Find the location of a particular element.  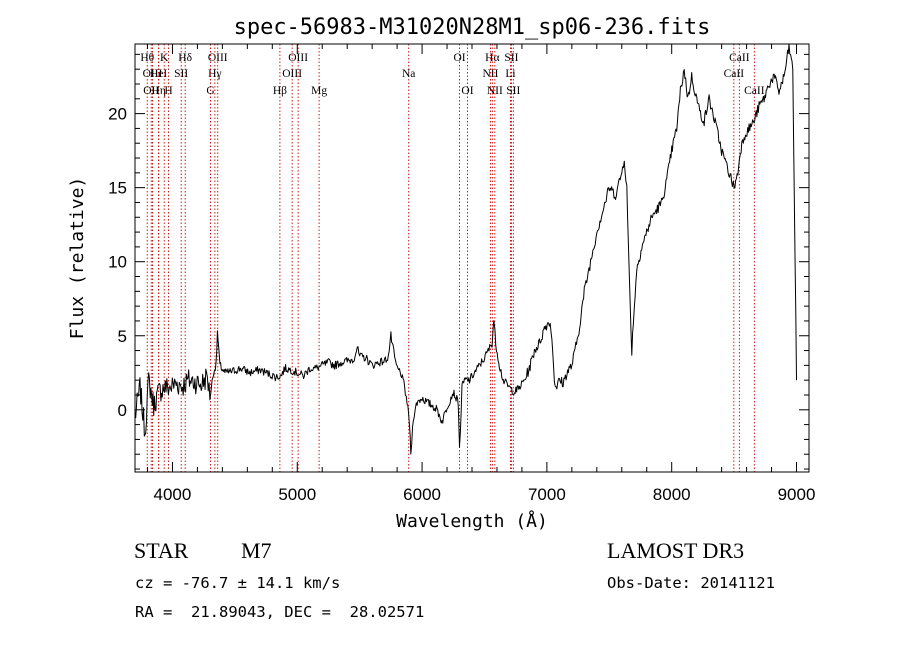

line-label-16: Na is located at coordinates (408, 74).